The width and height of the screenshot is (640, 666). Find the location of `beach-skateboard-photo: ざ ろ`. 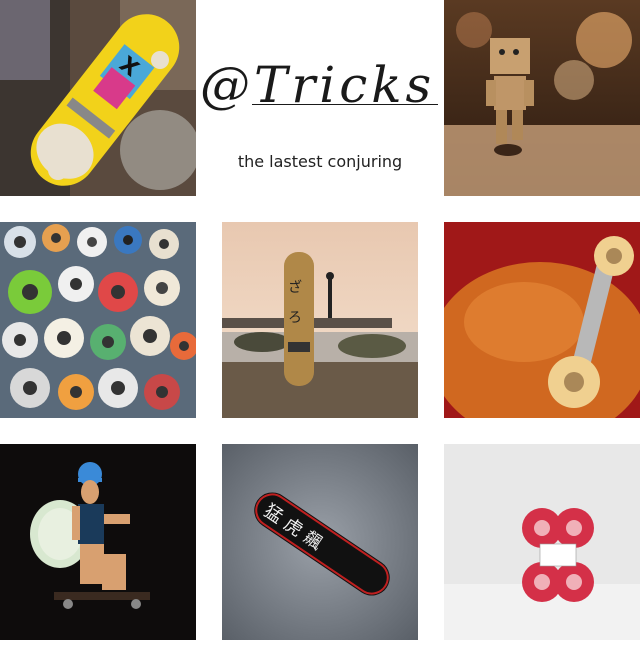

beach-skateboard-photo: ざ ろ is located at coordinates (320, 320).